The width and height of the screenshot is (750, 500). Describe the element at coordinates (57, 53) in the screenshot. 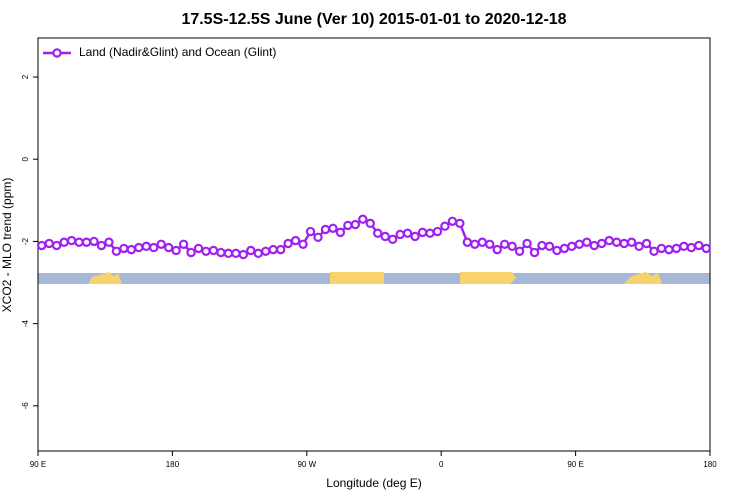

I see `legend-marker` at that location.